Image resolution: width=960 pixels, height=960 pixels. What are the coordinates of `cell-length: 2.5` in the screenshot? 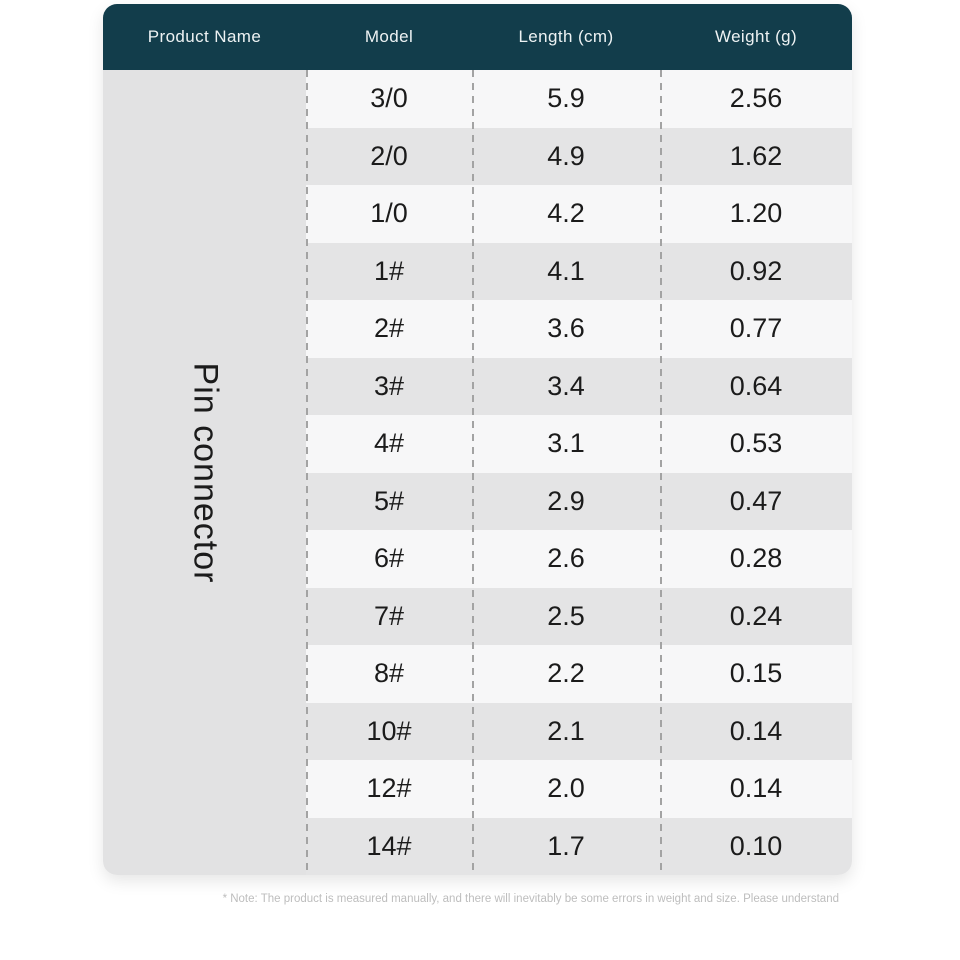 It's located at (566, 615).